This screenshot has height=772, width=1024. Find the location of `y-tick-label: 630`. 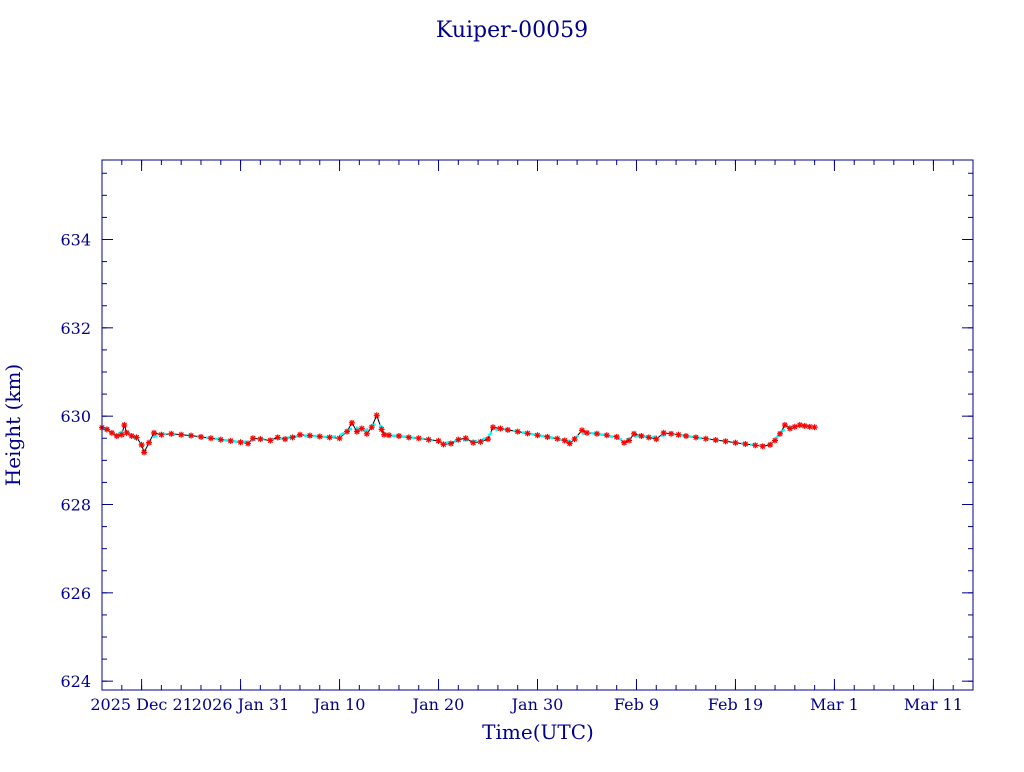

y-tick-label: 630 is located at coordinates (75, 416).